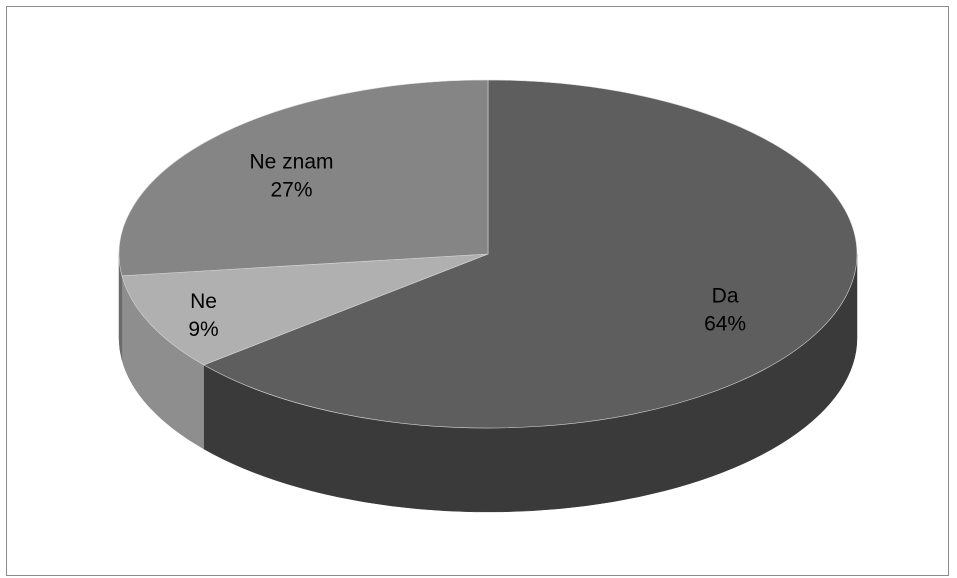 This screenshot has height=578, width=957. Describe the element at coordinates (291, 189) in the screenshot. I see `slice-value-label: 27%` at that location.